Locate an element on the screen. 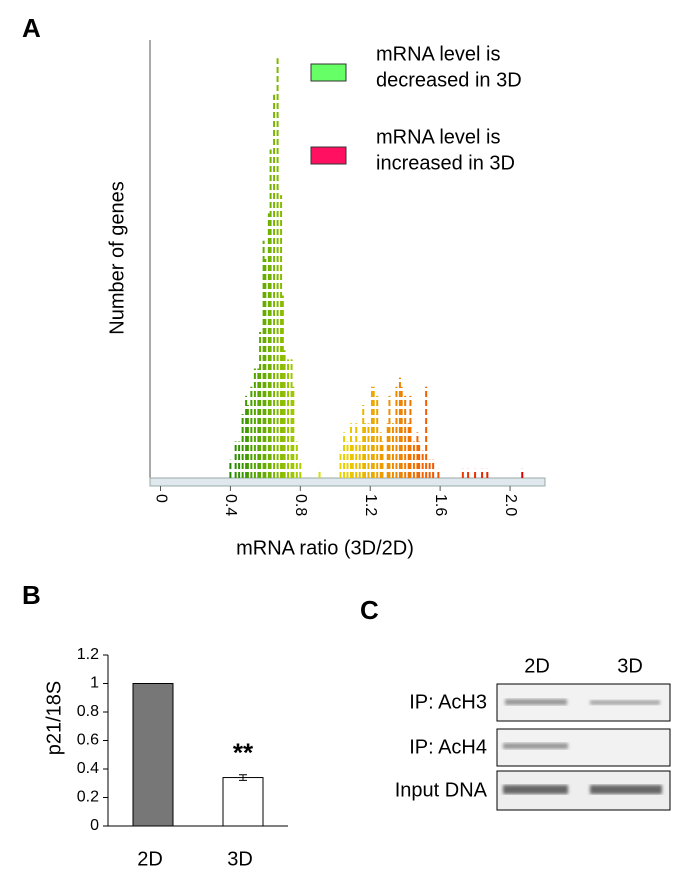  panel-letter: C is located at coordinates (369, 610).